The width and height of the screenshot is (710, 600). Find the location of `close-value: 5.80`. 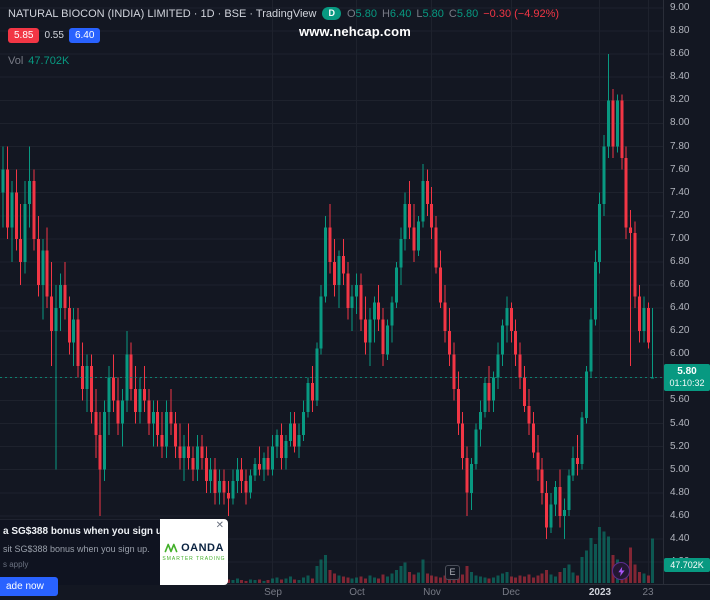

close-value: 5.80 is located at coordinates (467, 13).